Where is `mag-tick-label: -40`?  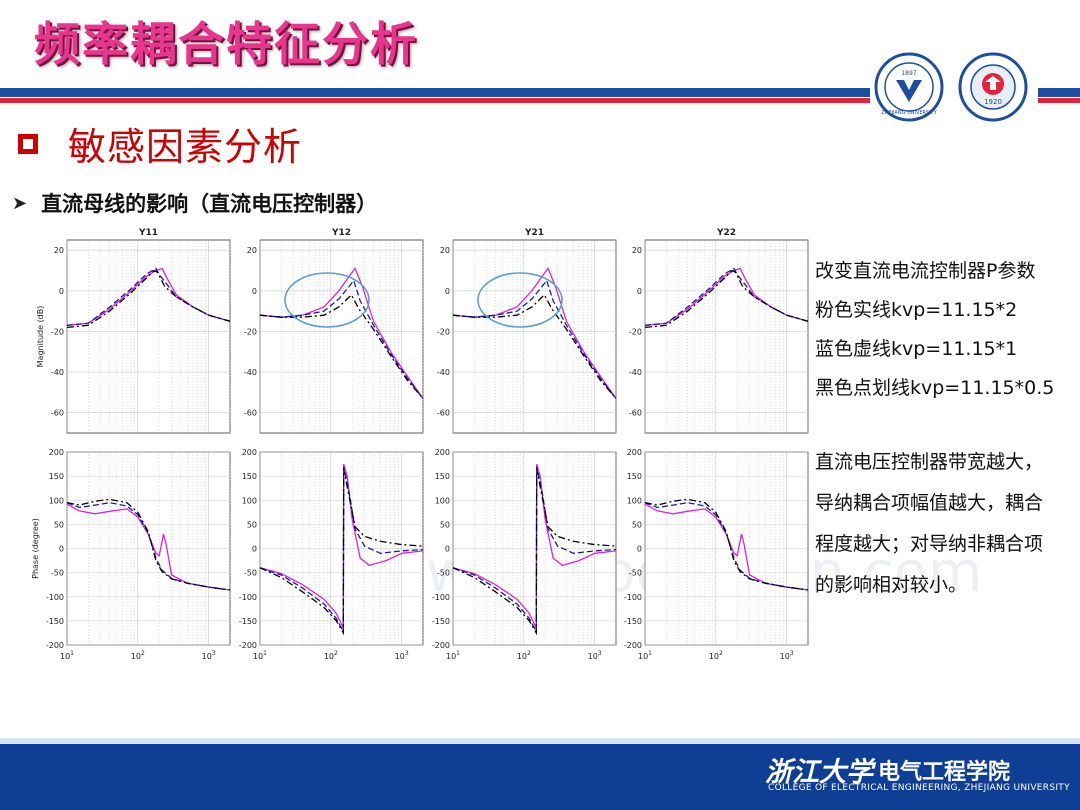 mag-tick-label: -40 is located at coordinates (57, 372).